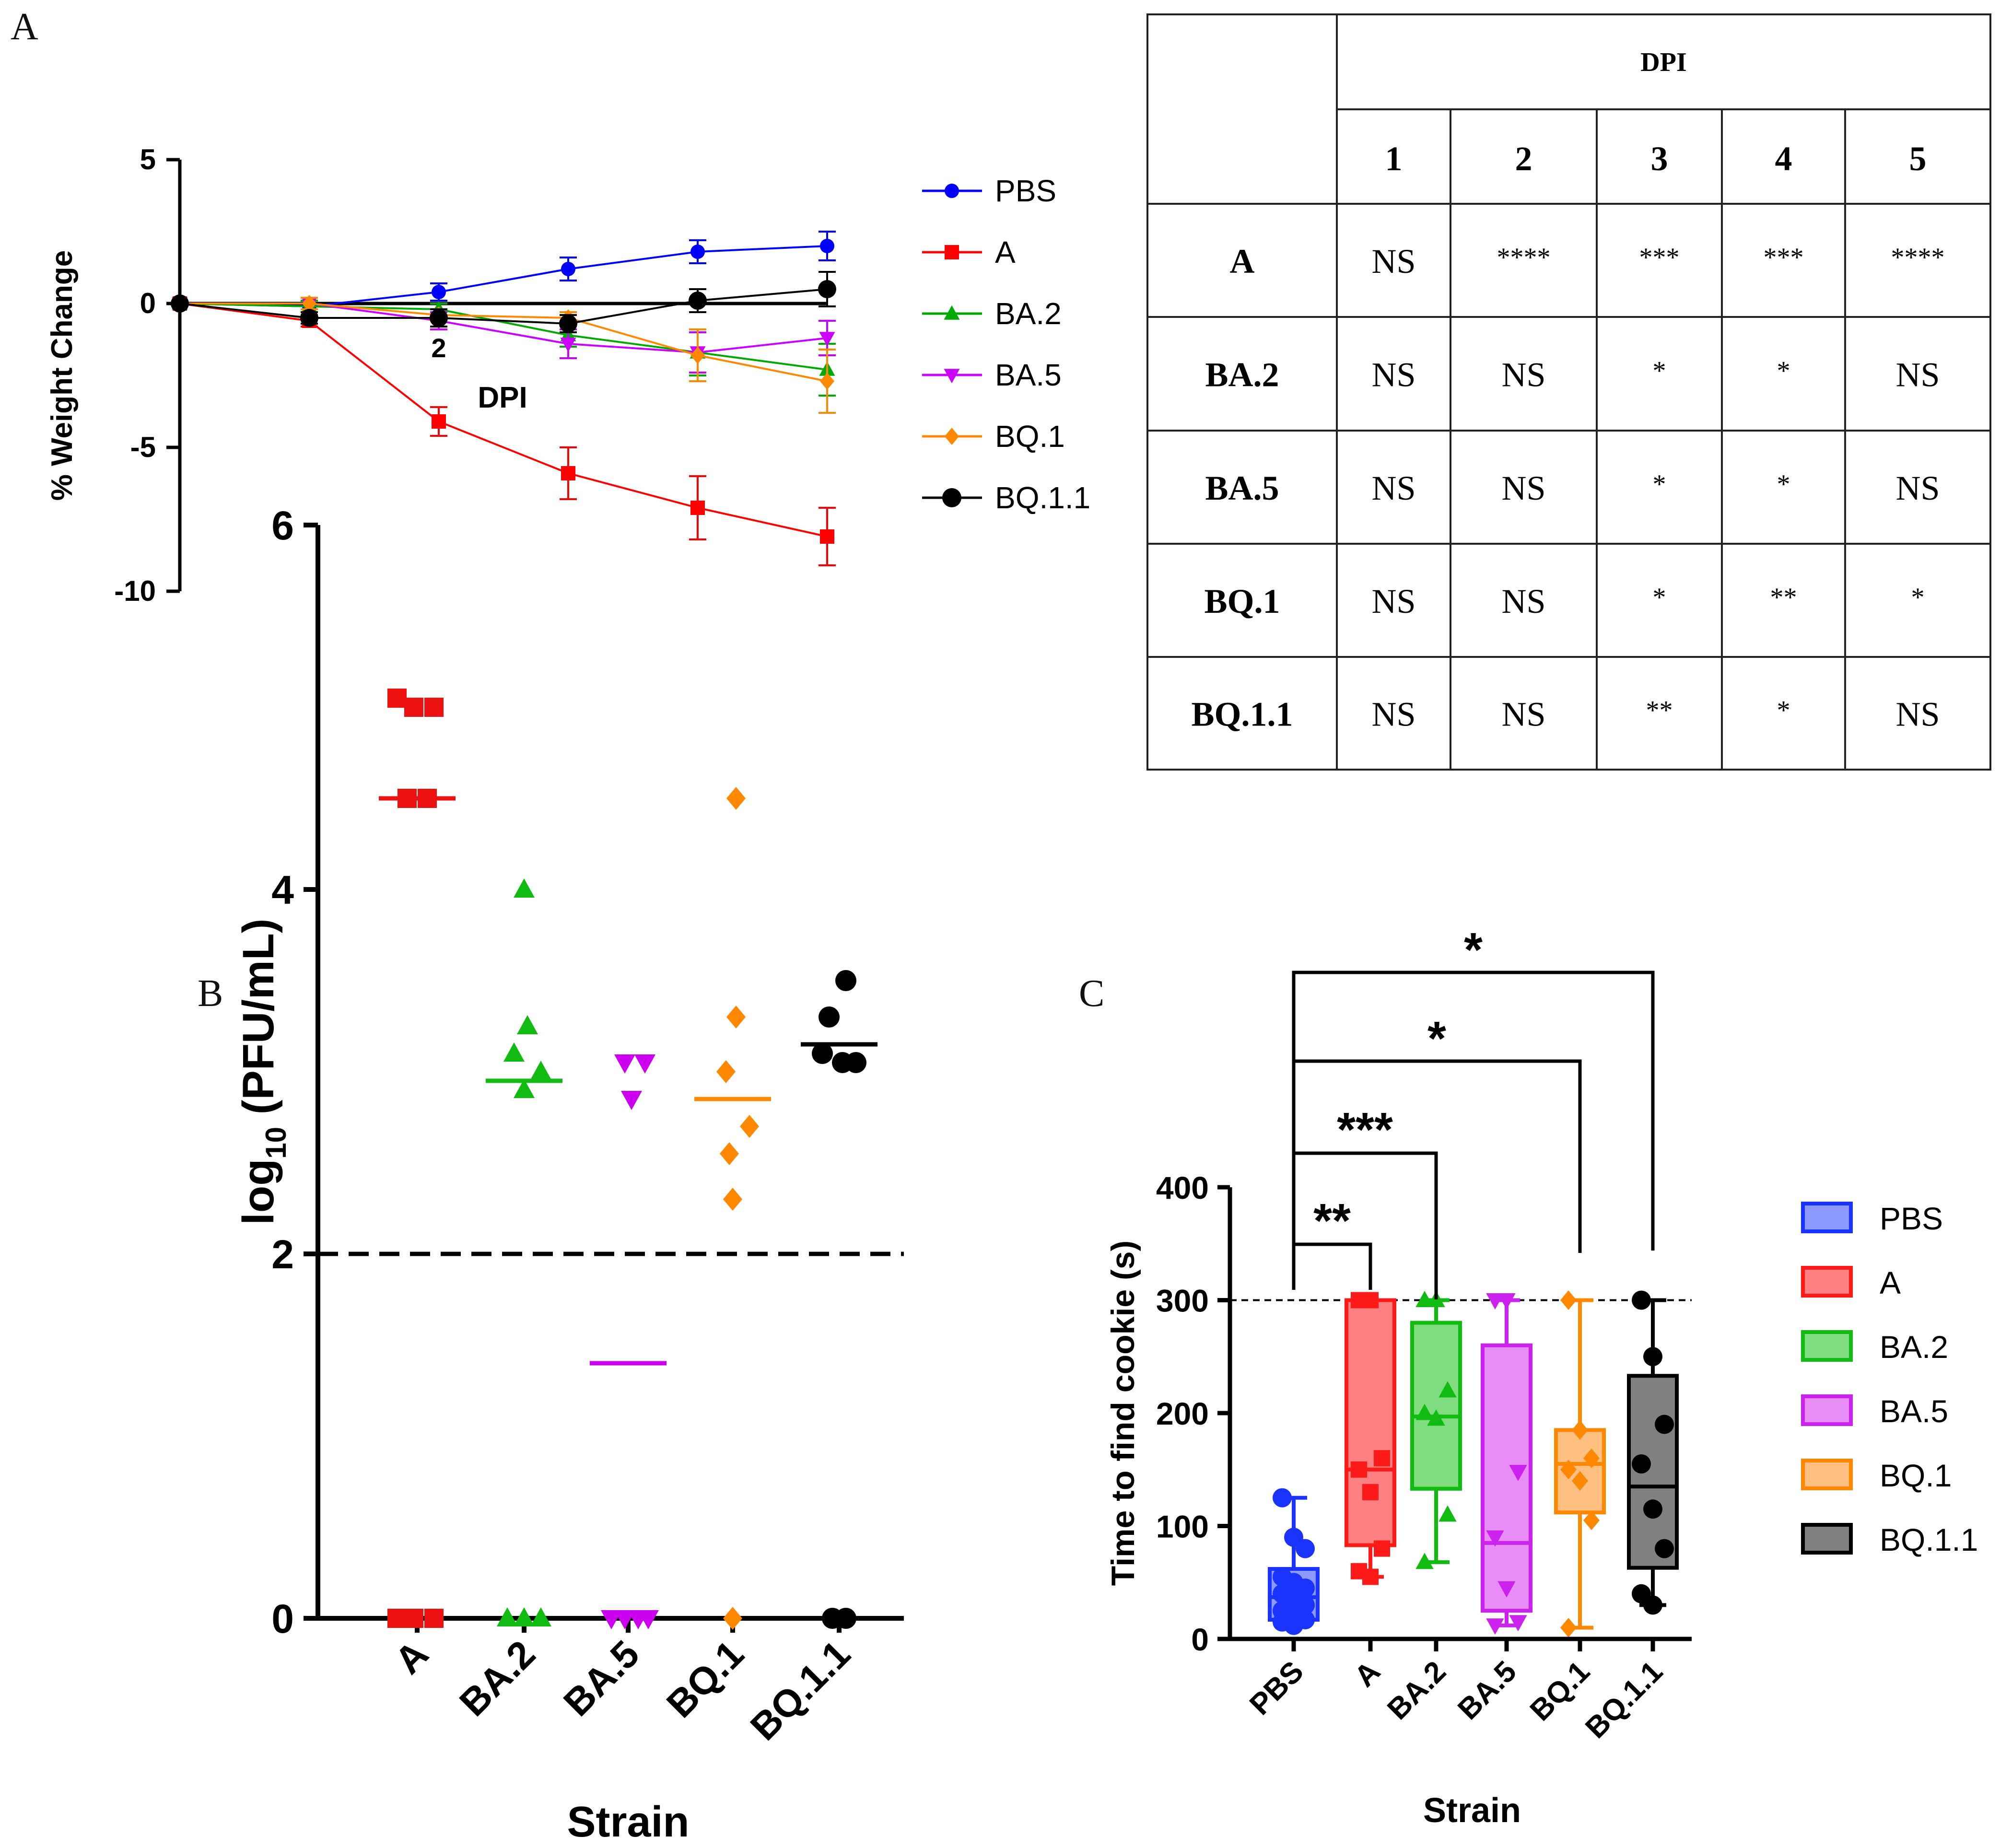  What do you see at coordinates (135, 591) in the screenshot?
I see `y-tick-label: -10` at bounding box center [135, 591].